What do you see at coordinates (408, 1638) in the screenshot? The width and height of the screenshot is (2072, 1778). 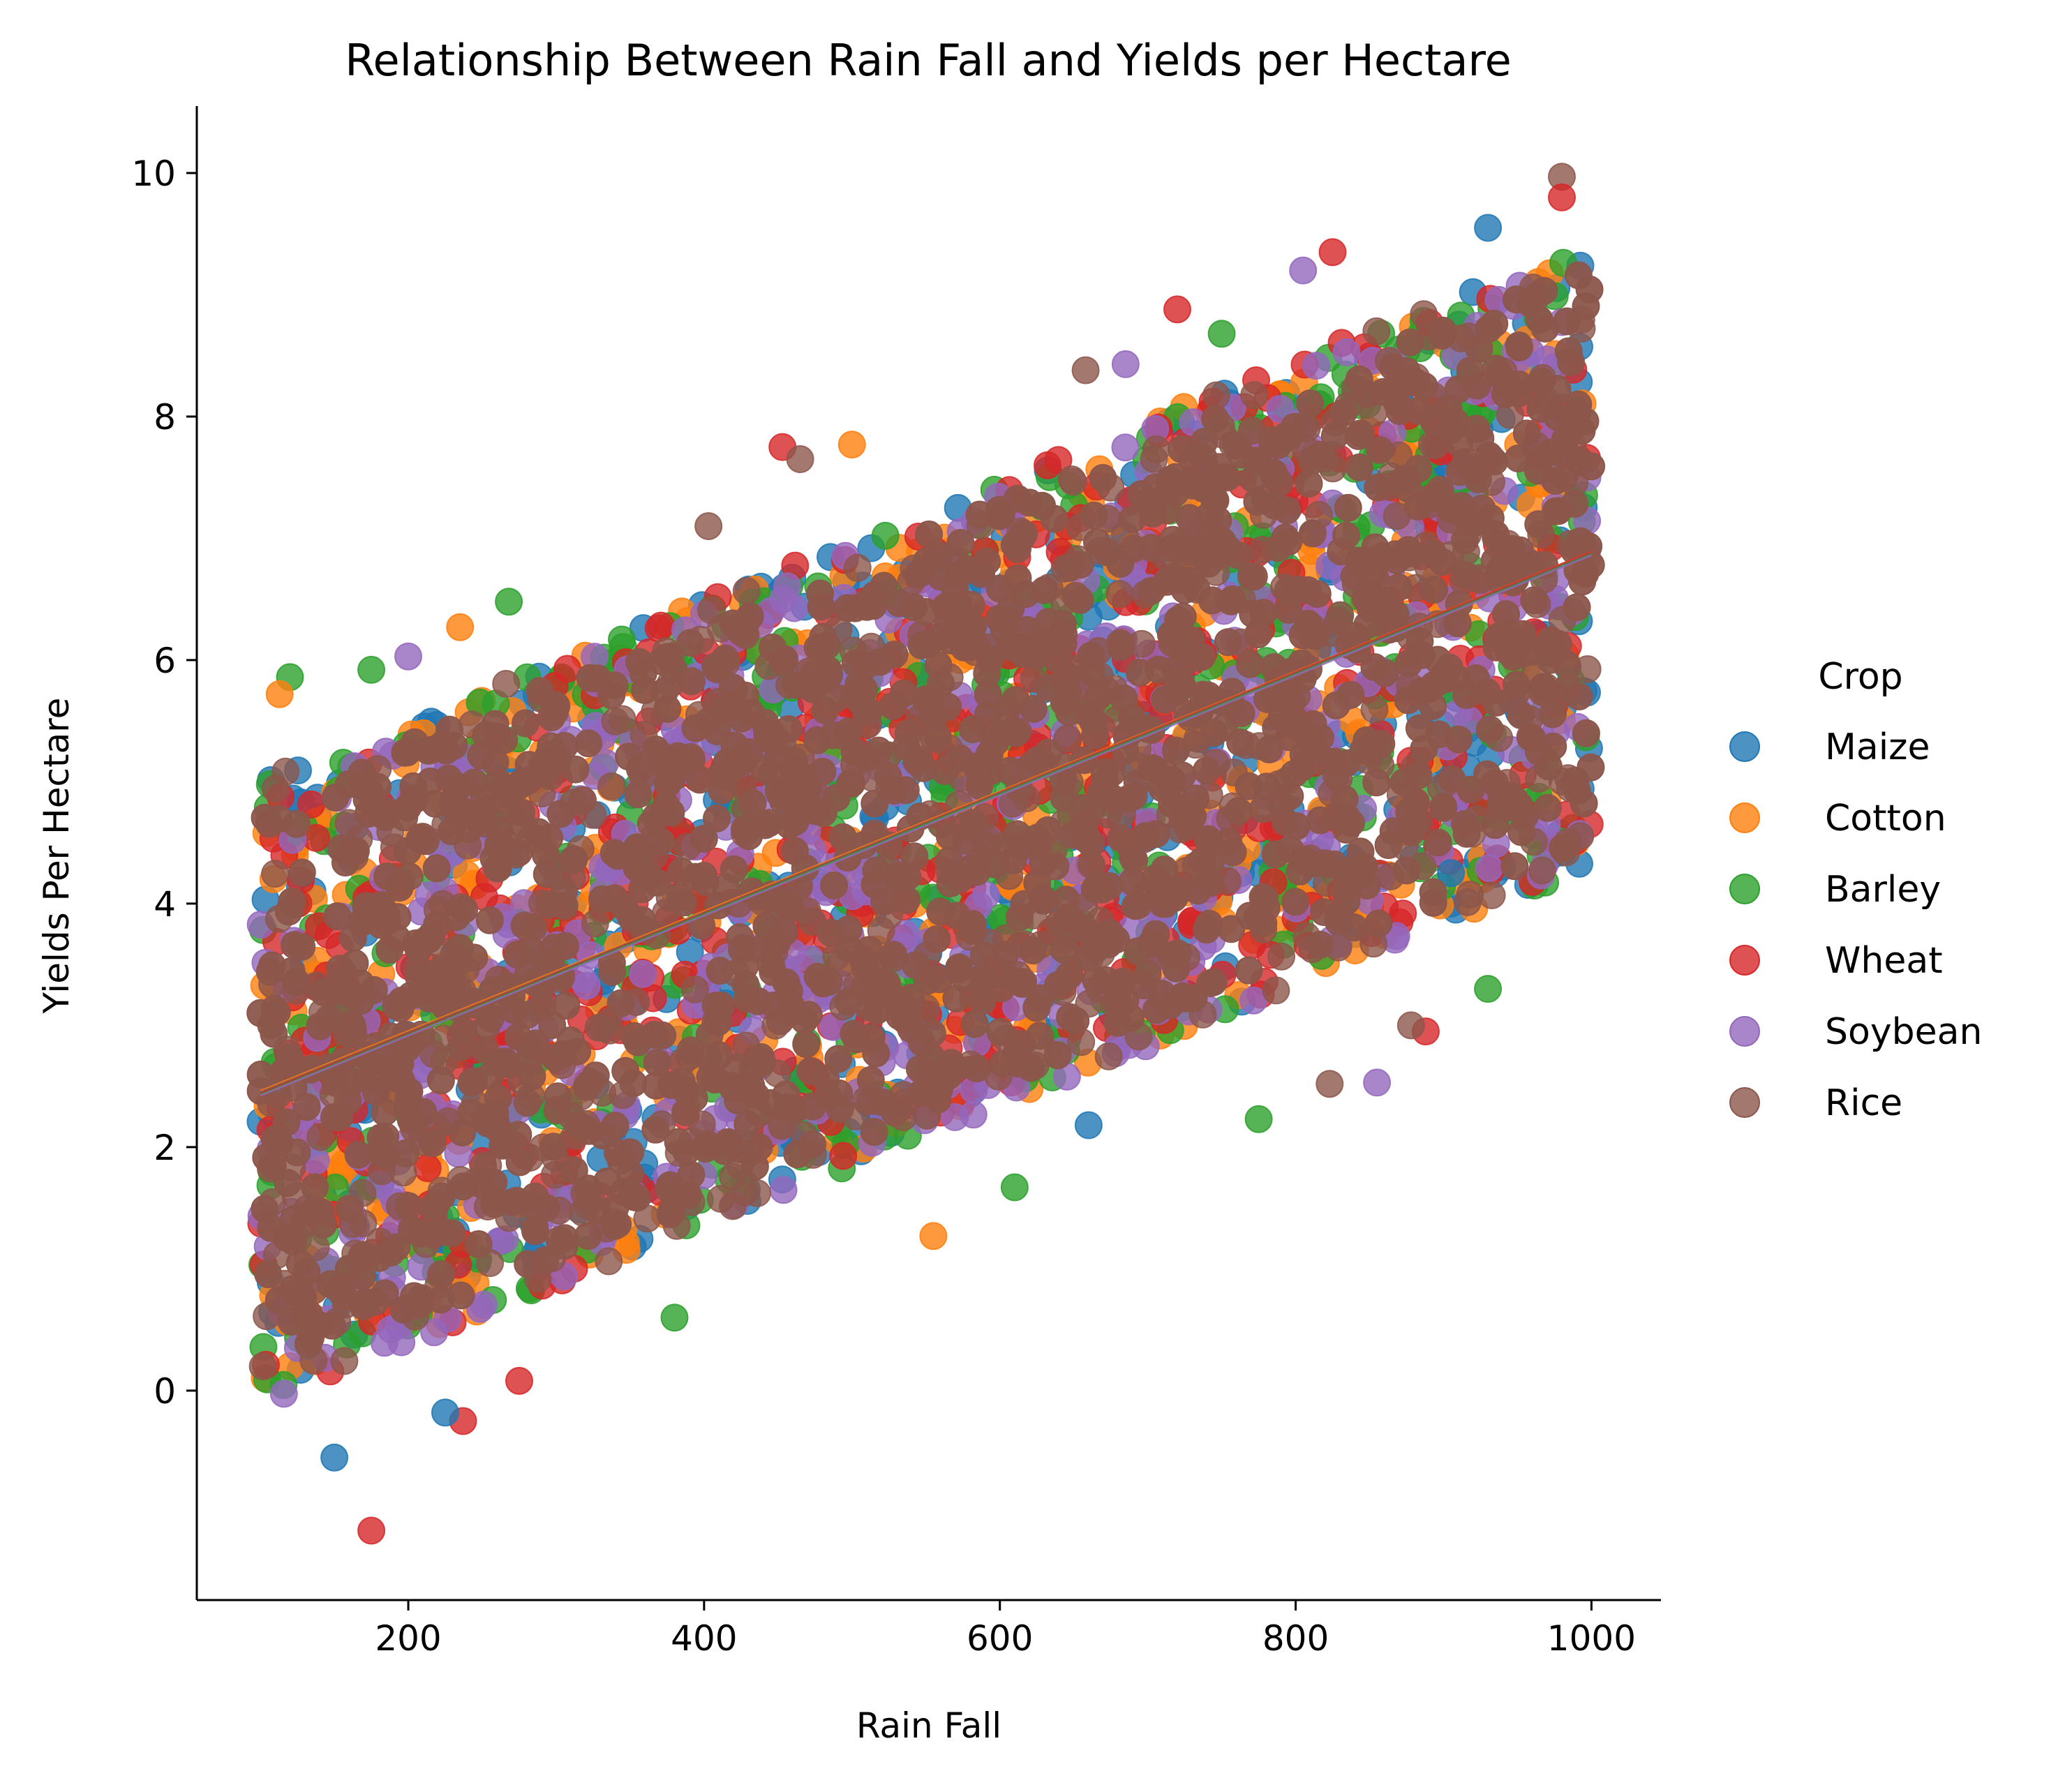 I see `x-tick-label: 200` at bounding box center [408, 1638].